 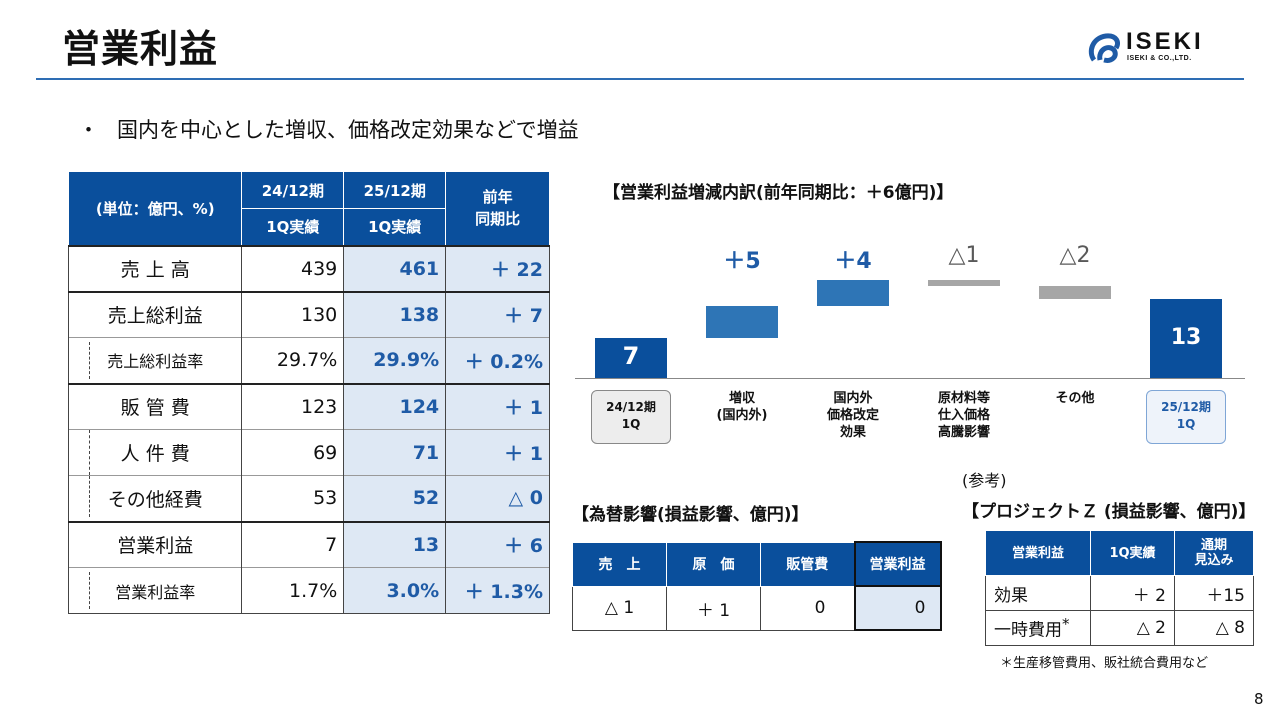 I want to click on prev-value: 123, so click(x=293, y=406).